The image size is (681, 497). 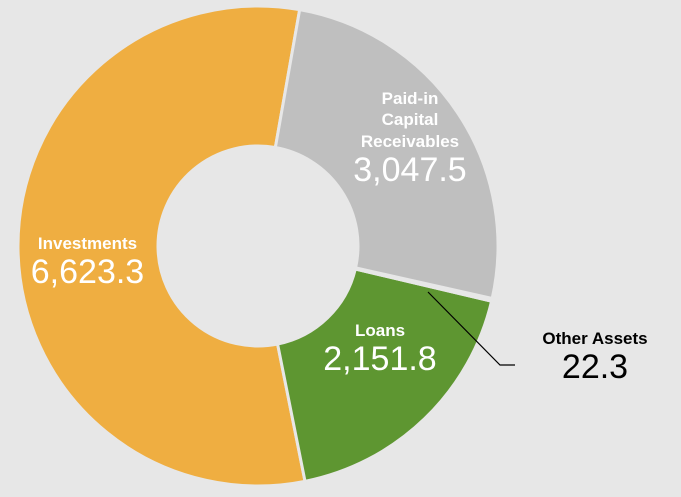 I want to click on category-name: Paid-in Capital Receivables, so click(x=410, y=120).